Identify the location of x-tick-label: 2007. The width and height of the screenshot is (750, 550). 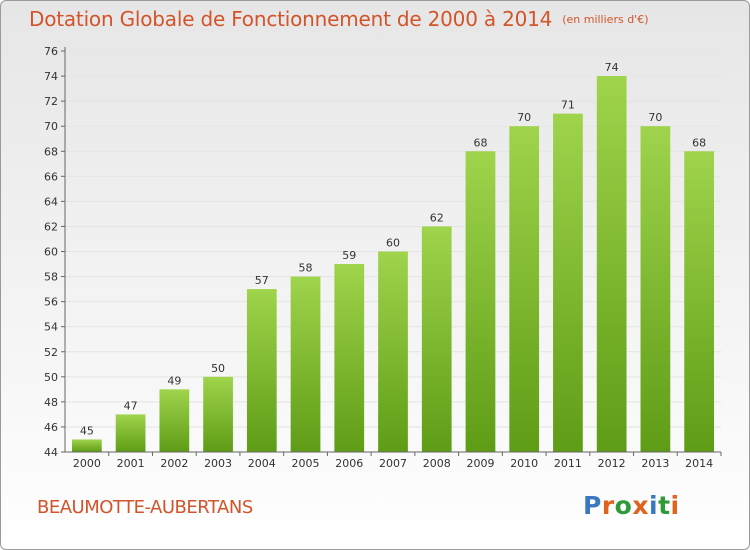
(393, 463).